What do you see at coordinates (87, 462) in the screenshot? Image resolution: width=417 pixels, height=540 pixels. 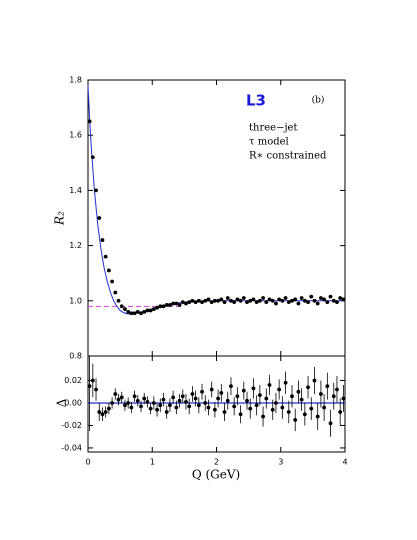 I see `x-tick-label: 0` at bounding box center [87, 462].